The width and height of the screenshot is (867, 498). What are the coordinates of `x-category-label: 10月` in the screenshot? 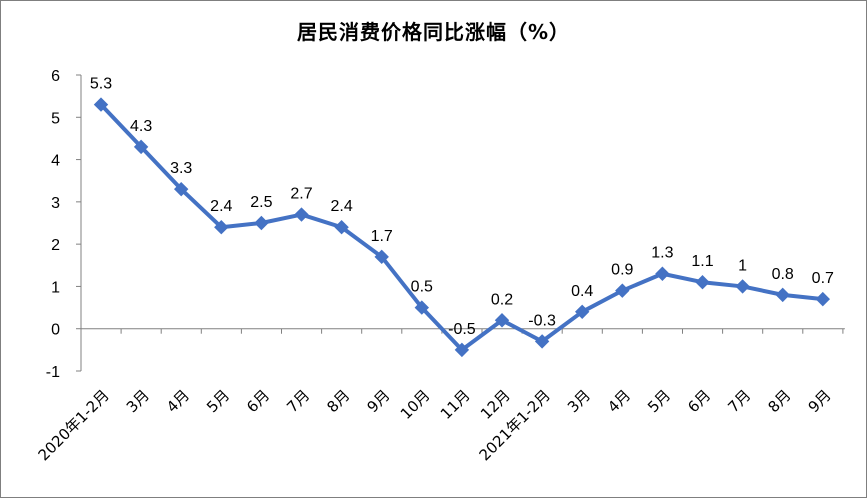 It's located at (415, 404).